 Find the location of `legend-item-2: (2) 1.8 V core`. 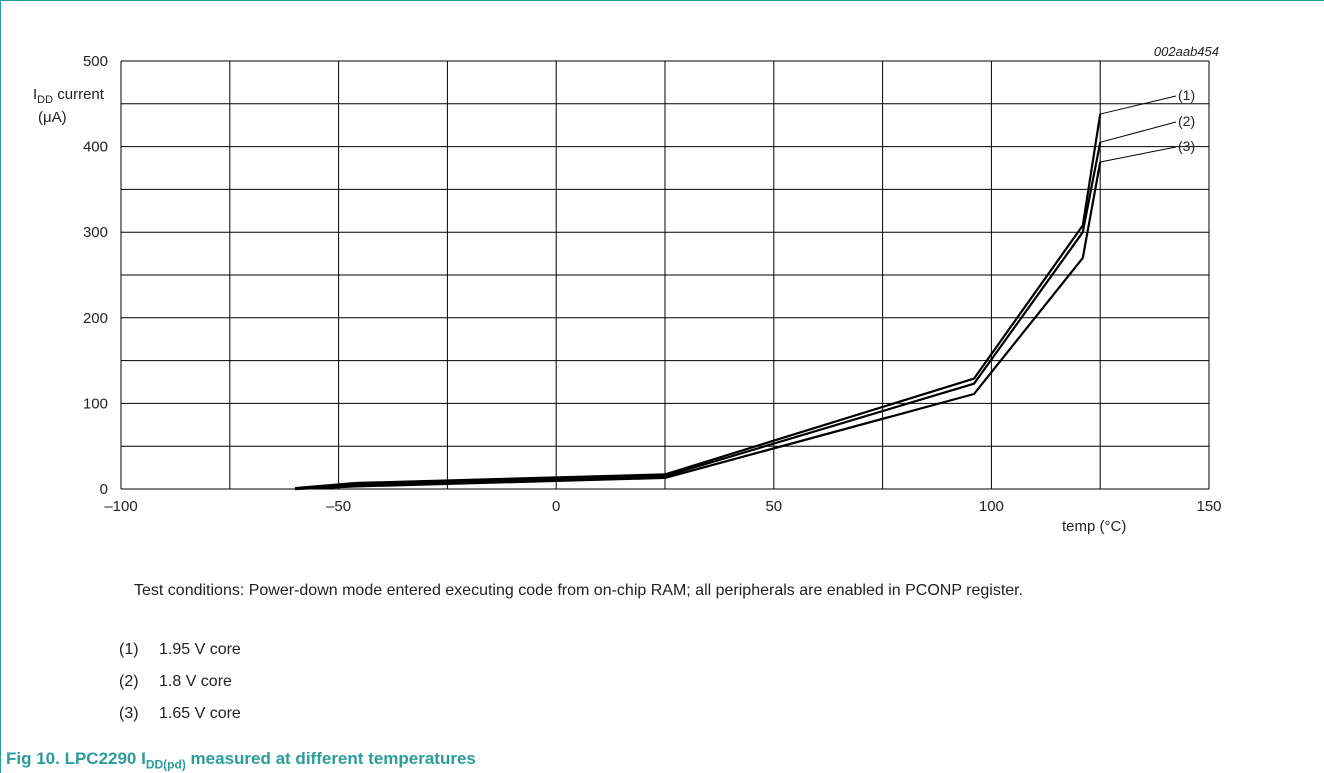

legend-item-2: (2) 1.8 V core is located at coordinates (175, 682).